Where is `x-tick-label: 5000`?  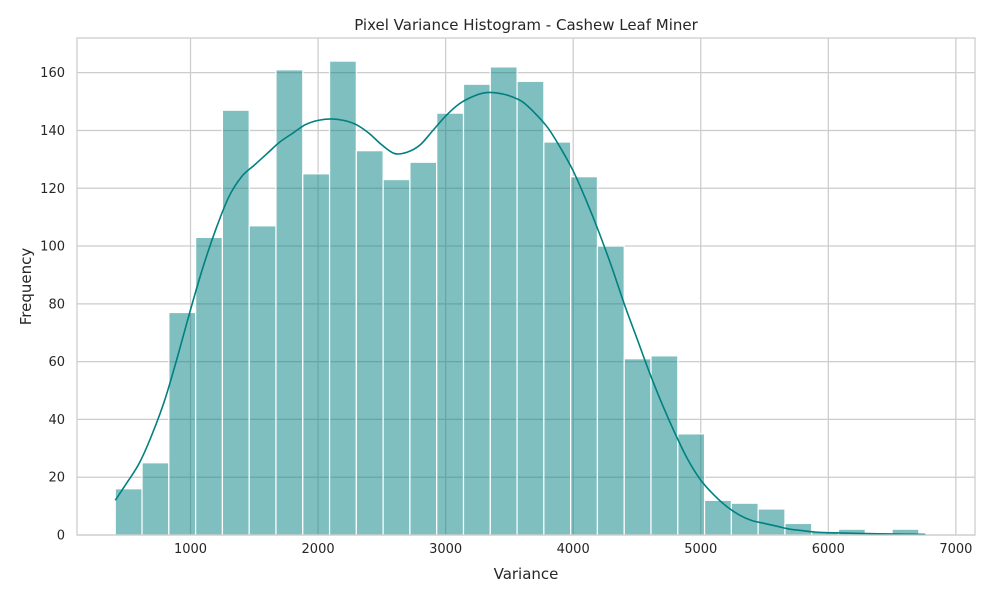 x-tick-label: 5000 is located at coordinates (700, 549).